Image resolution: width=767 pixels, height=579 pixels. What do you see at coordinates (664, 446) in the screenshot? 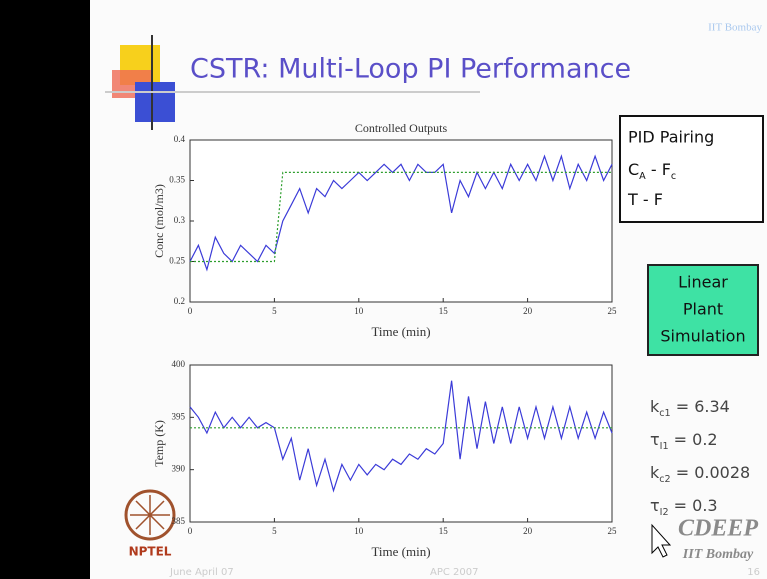
I see `subscript: I1` at bounding box center [664, 446].